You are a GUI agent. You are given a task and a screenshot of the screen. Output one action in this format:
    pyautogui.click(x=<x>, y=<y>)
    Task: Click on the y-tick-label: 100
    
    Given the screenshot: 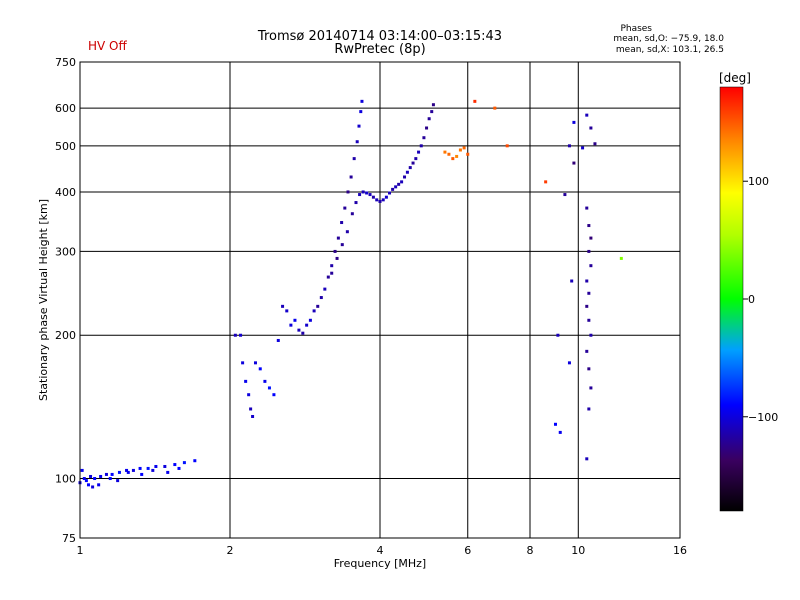 What is the action you would take?
    pyautogui.click(x=65, y=479)
    